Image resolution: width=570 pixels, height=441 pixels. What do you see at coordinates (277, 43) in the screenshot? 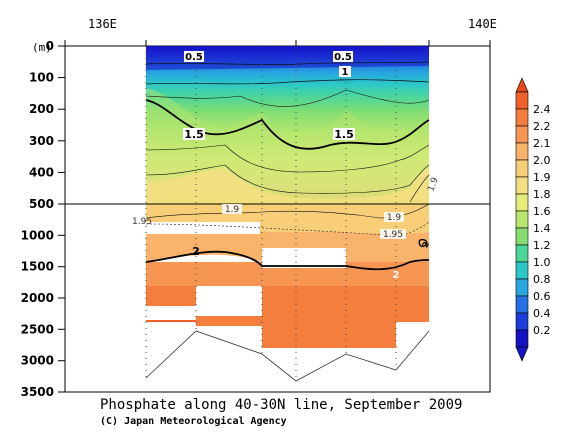
I see `top-axis` at bounding box center [277, 43].